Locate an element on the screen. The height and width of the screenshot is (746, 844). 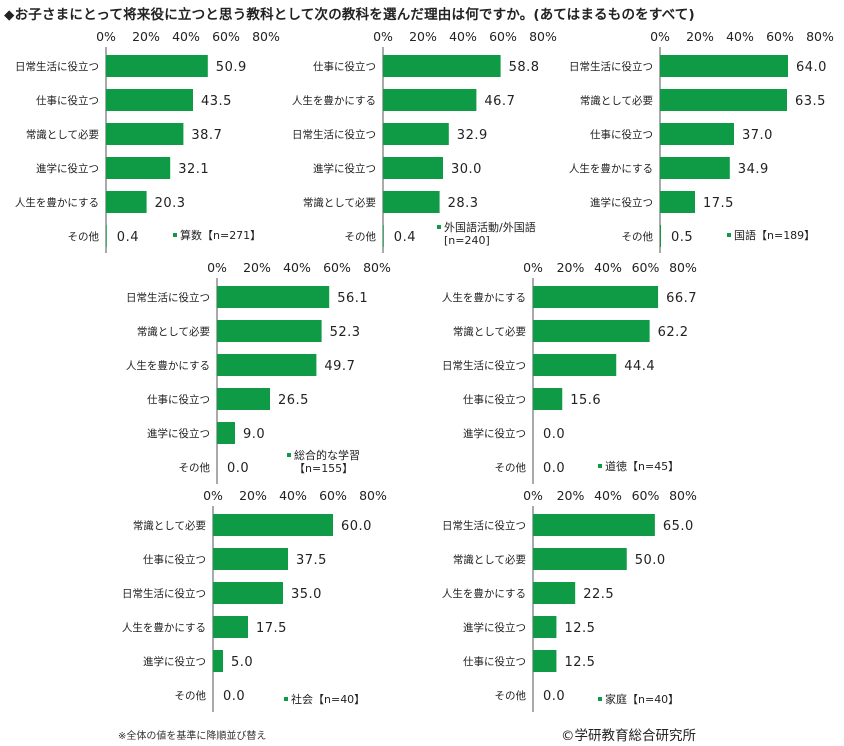
legend-label: 国語【n=189】 is located at coordinates (774, 235).